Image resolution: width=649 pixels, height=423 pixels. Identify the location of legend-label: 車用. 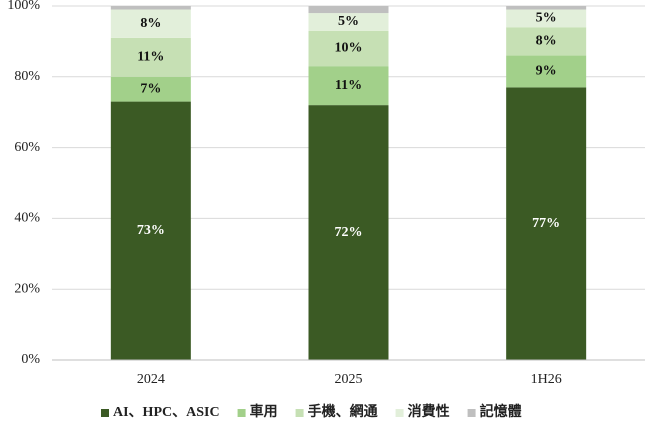
(264, 411).